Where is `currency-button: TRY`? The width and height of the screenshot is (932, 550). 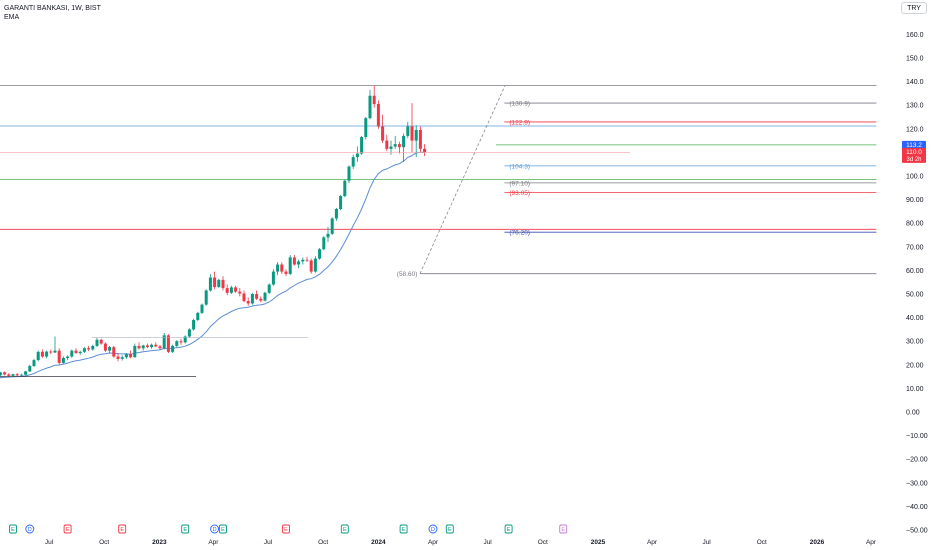
currency-button: TRY is located at coordinates (914, 8).